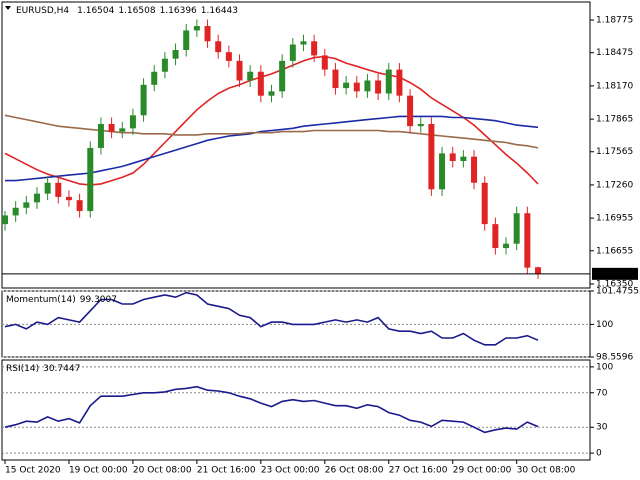  What do you see at coordinates (178, 11) in the screenshot?
I see `title-part: 1.16396` at bounding box center [178, 11].